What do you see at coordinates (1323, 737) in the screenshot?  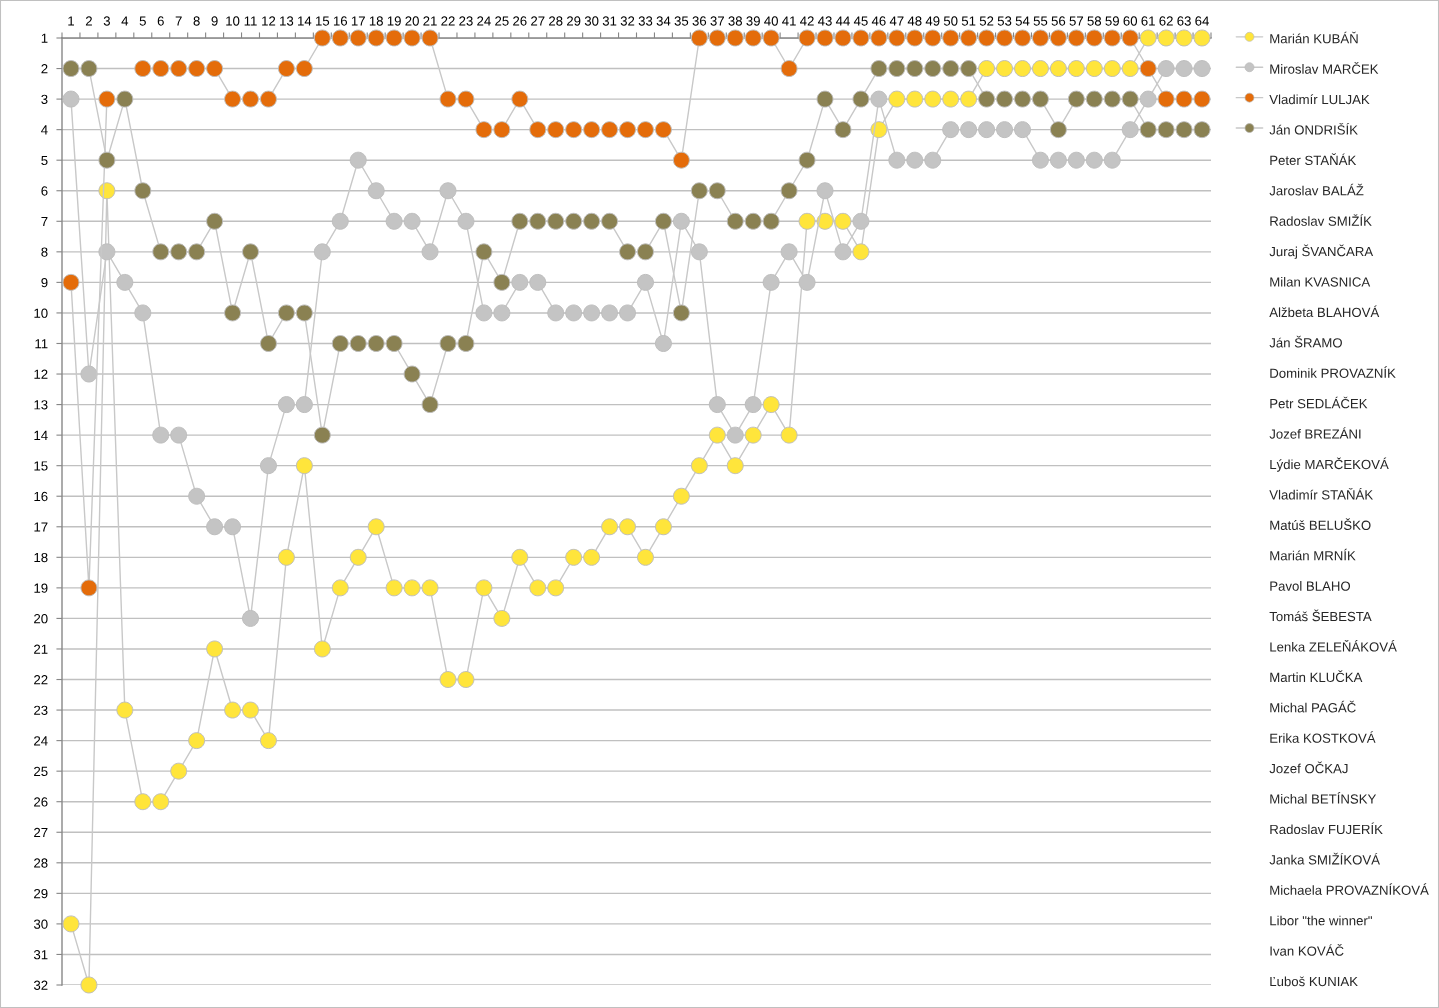 I see `text: Erika KOSTKOVÁ` at bounding box center [1323, 737].